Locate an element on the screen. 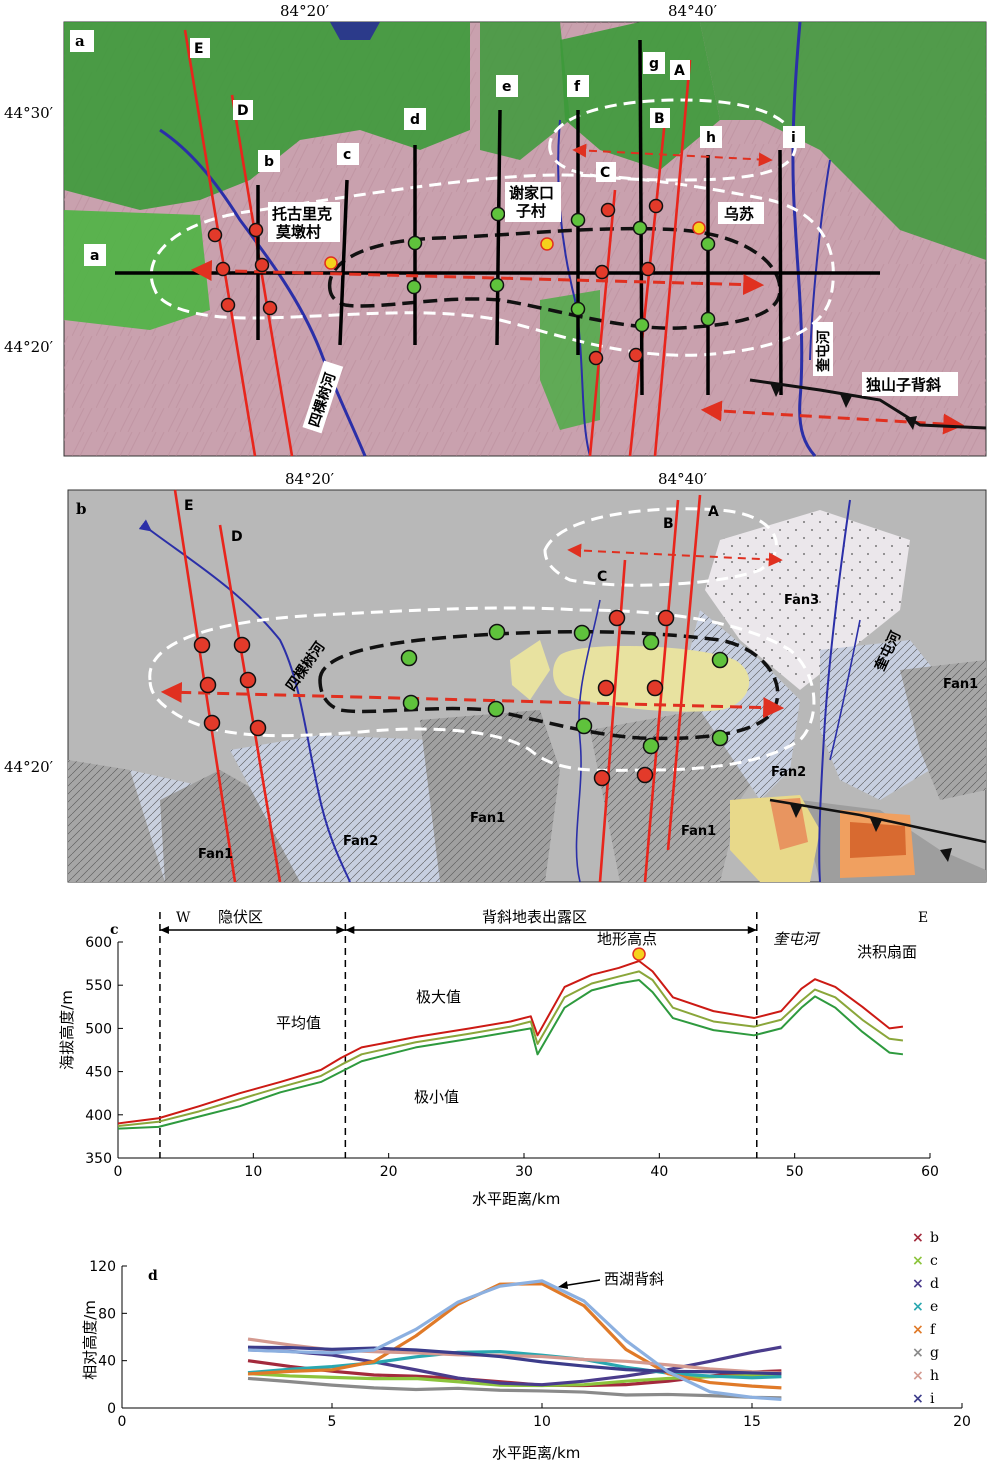 The image size is (1000, 1463). y-tick-label: 0 is located at coordinates (111, 1409).